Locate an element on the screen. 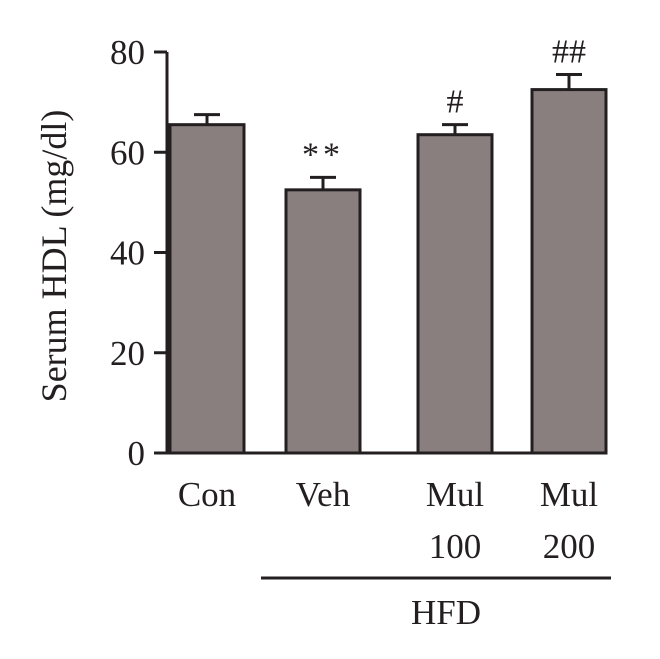 The image size is (660, 659). y-tick-label: 40 is located at coordinates (127, 253).